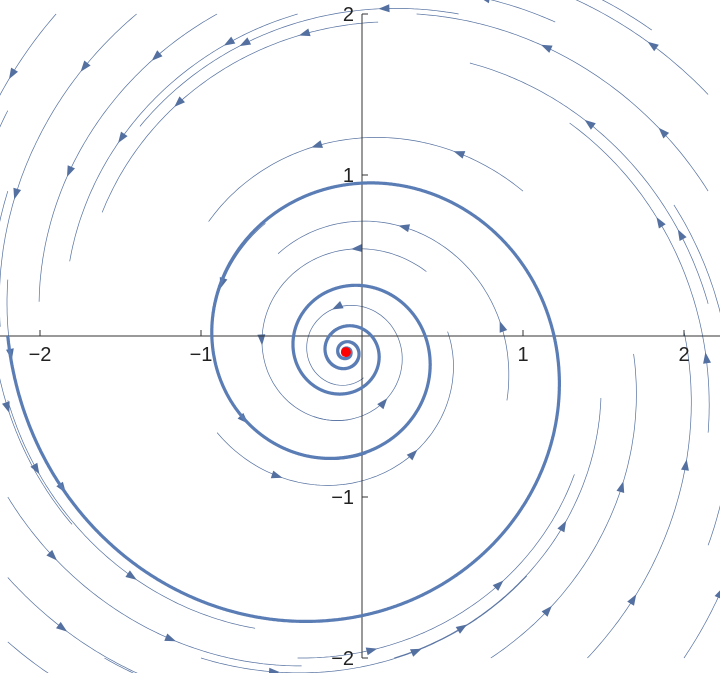  Describe the element at coordinates (345, 352) in the screenshot. I see `equilibrium-point` at that location.